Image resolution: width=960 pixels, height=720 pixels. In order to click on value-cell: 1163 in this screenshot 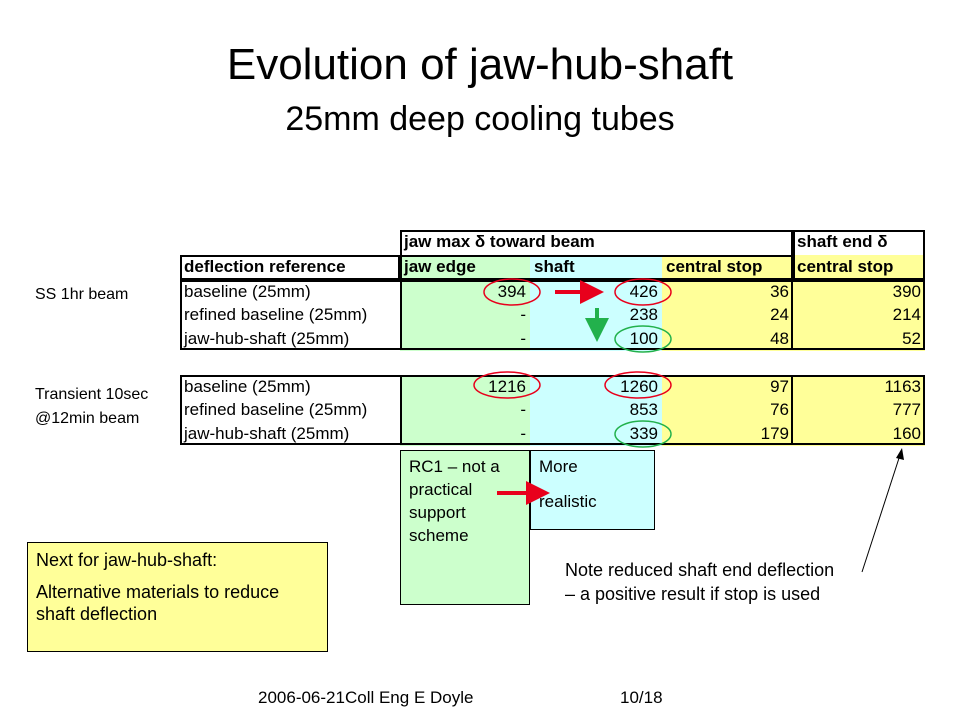, I will do `click(859, 387)`.